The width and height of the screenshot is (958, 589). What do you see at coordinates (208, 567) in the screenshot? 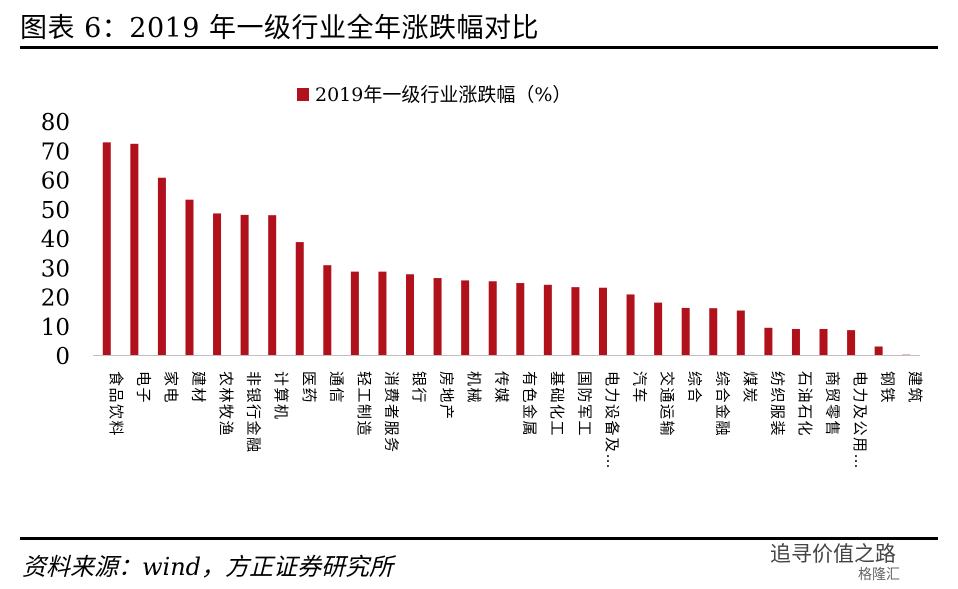
I see `source-note: 资料来源：wind，方正证券研究所` at bounding box center [208, 567].